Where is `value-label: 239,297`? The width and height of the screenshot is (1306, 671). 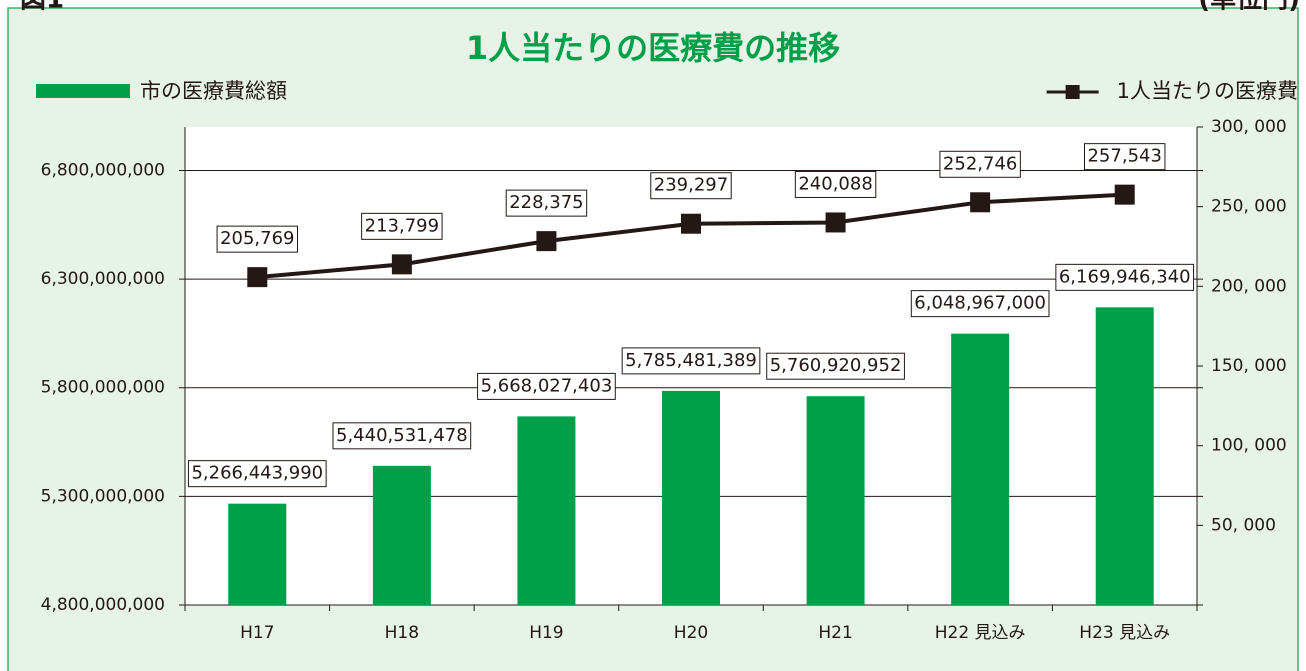 value-label: 239,297 is located at coordinates (691, 185).